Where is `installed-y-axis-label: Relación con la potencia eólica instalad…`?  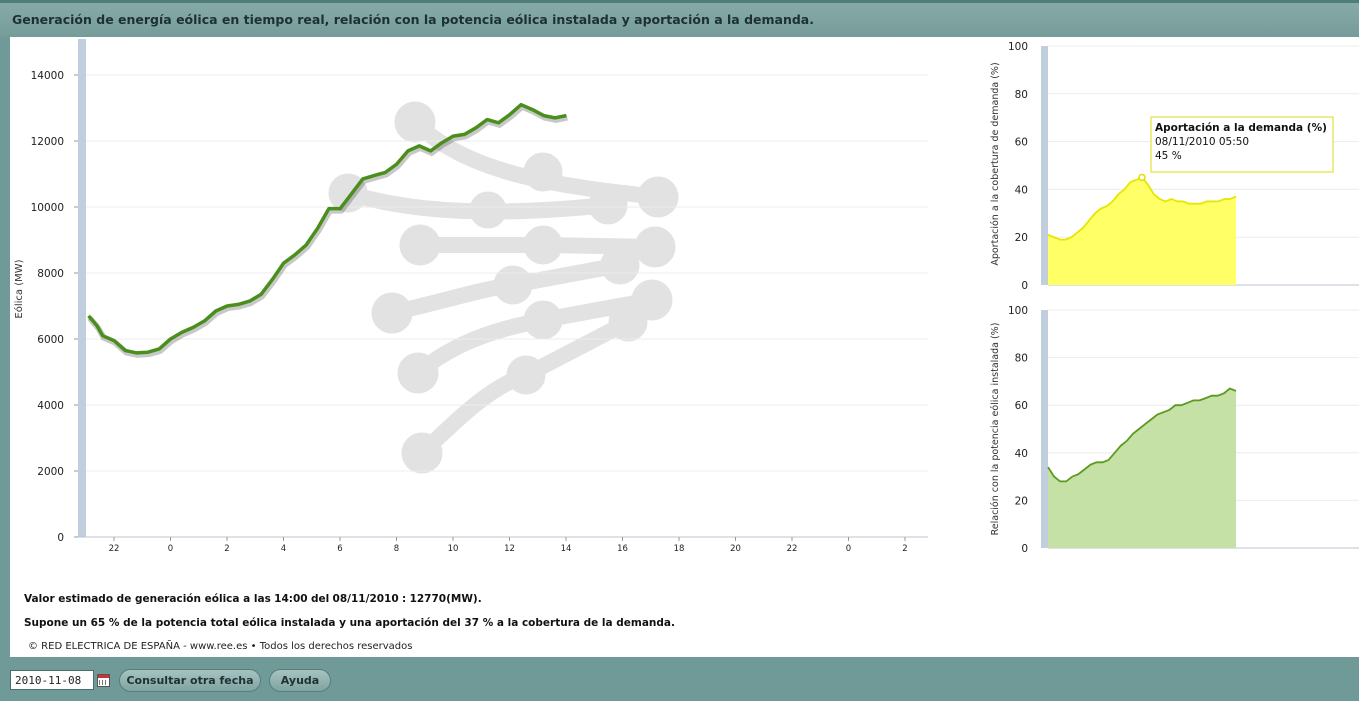 installed-y-axis-label: Relación con la potencia eólica instalad… is located at coordinates (995, 429).